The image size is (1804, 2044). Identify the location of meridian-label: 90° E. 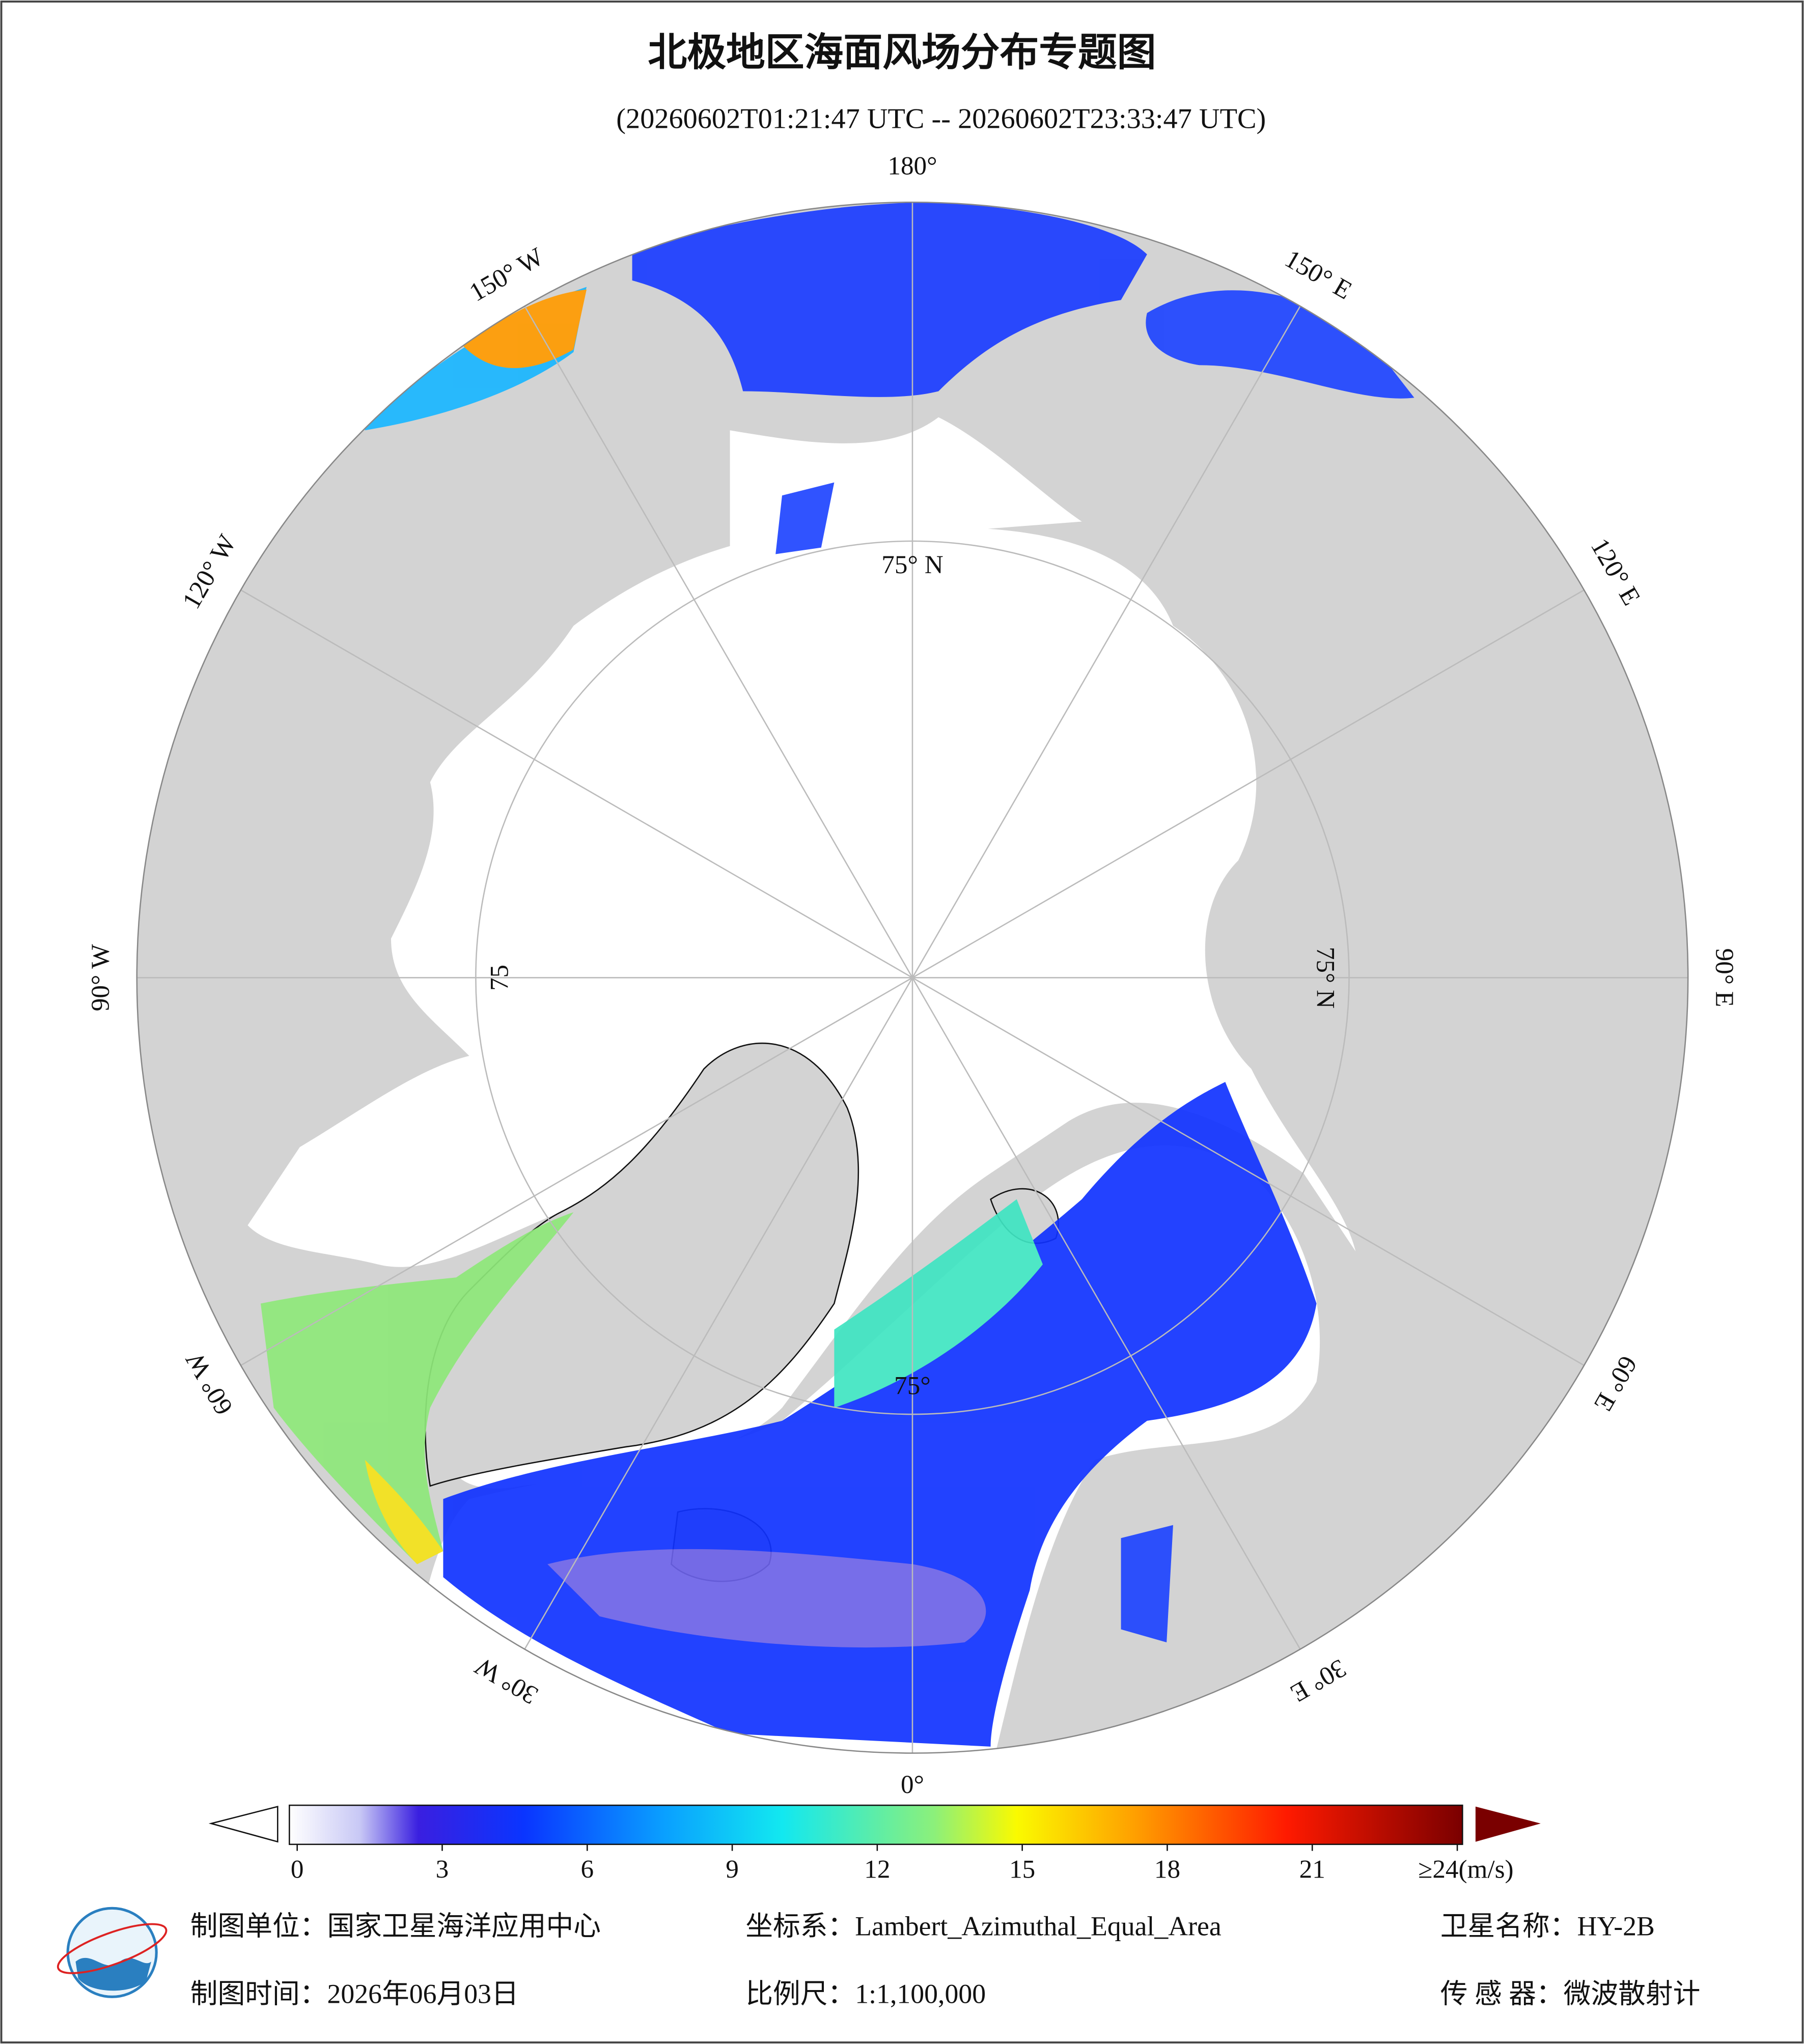
(1724, 977).